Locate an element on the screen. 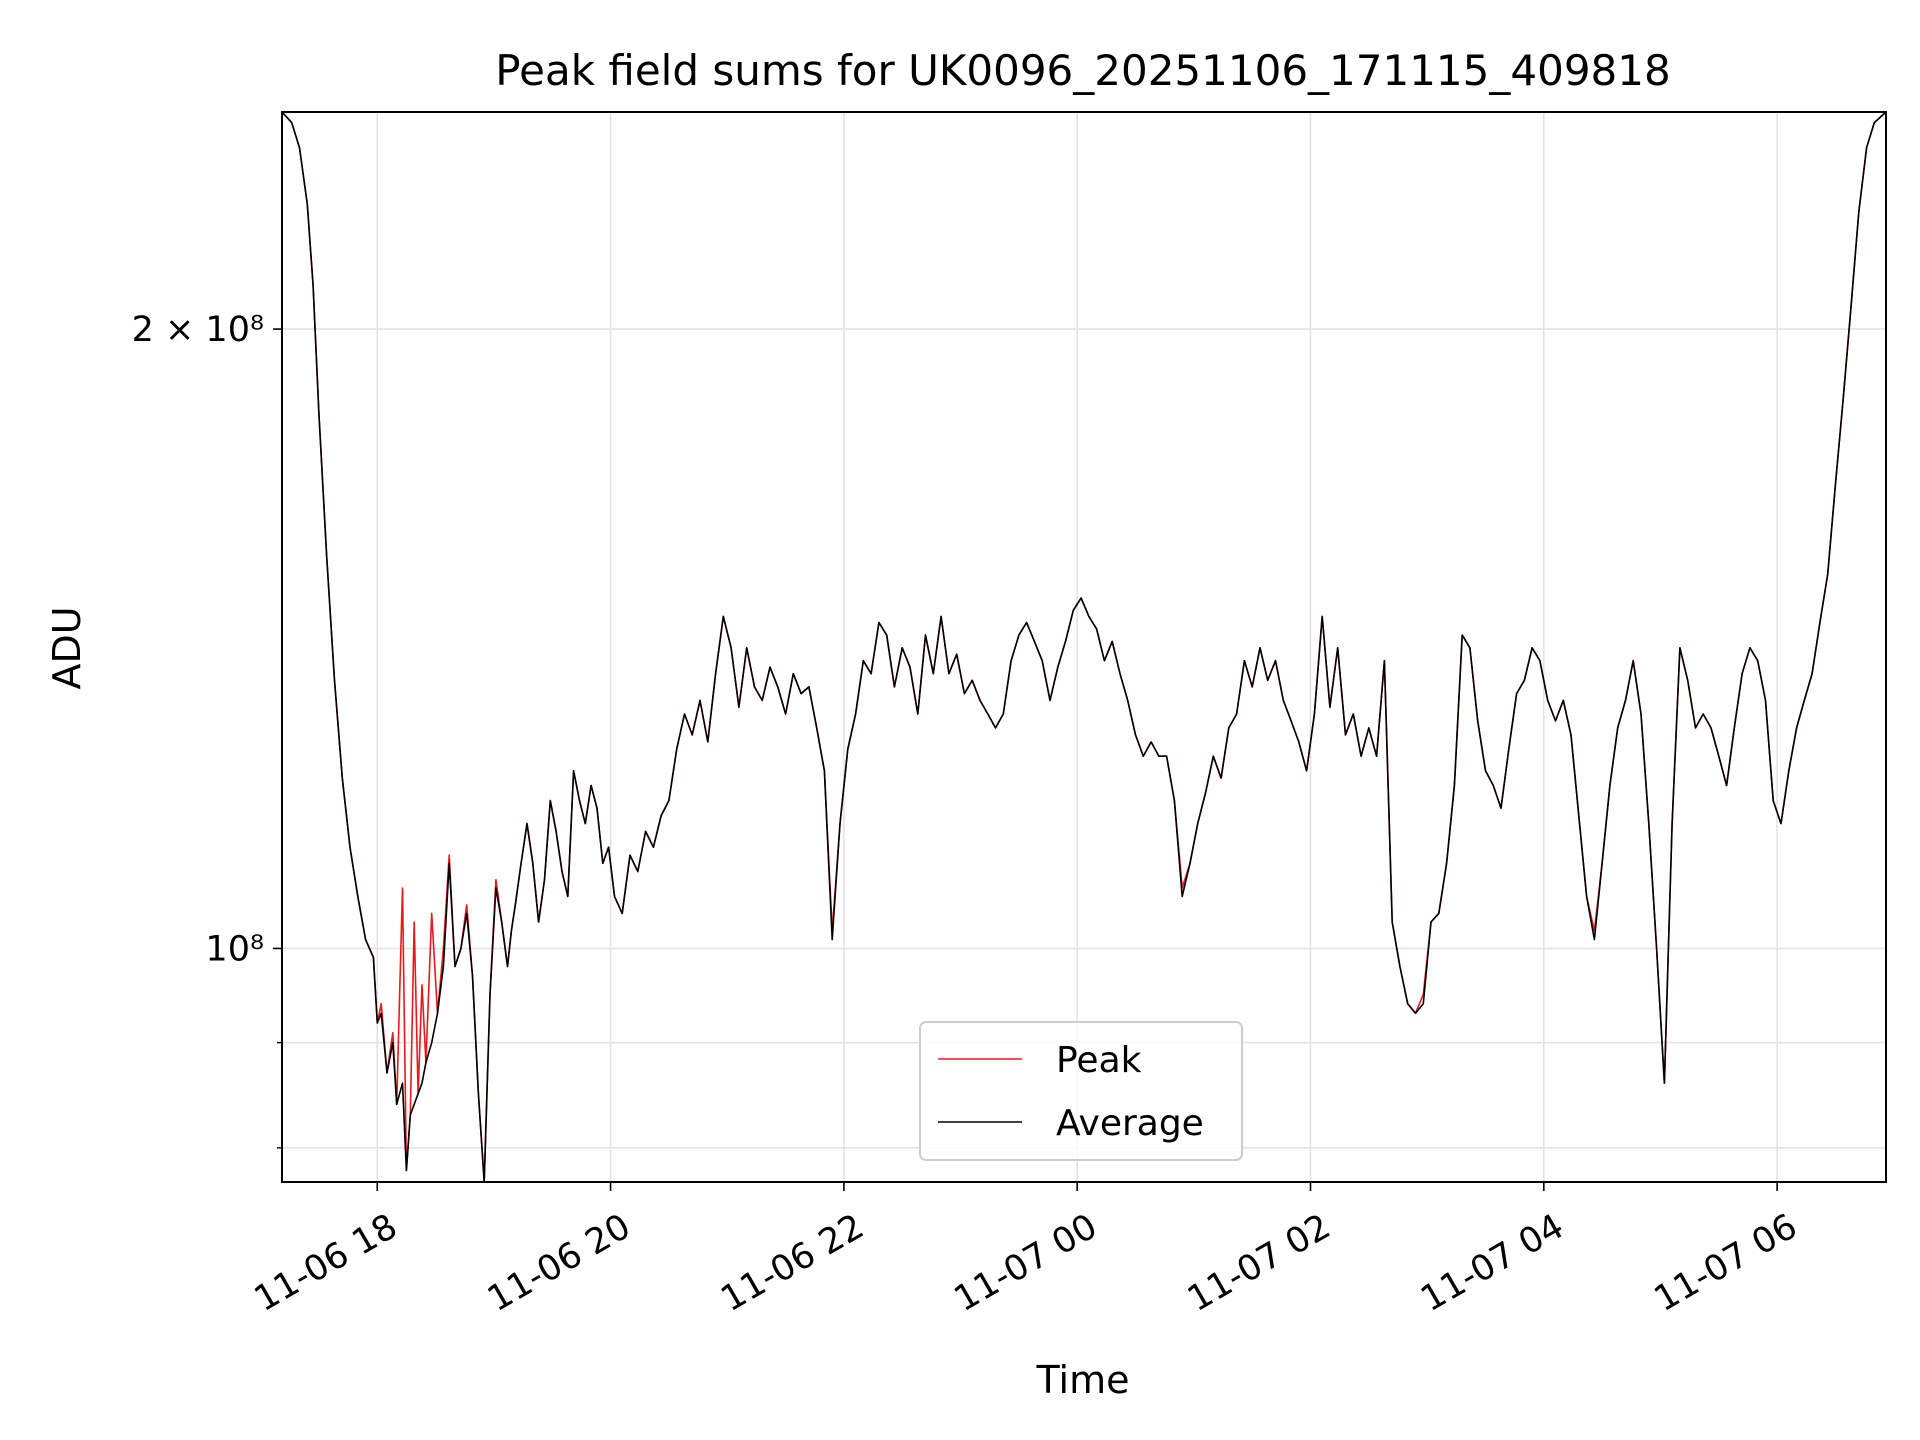 The height and width of the screenshot is (1440, 1920). legend: Peak Average is located at coordinates (1081, 1091).